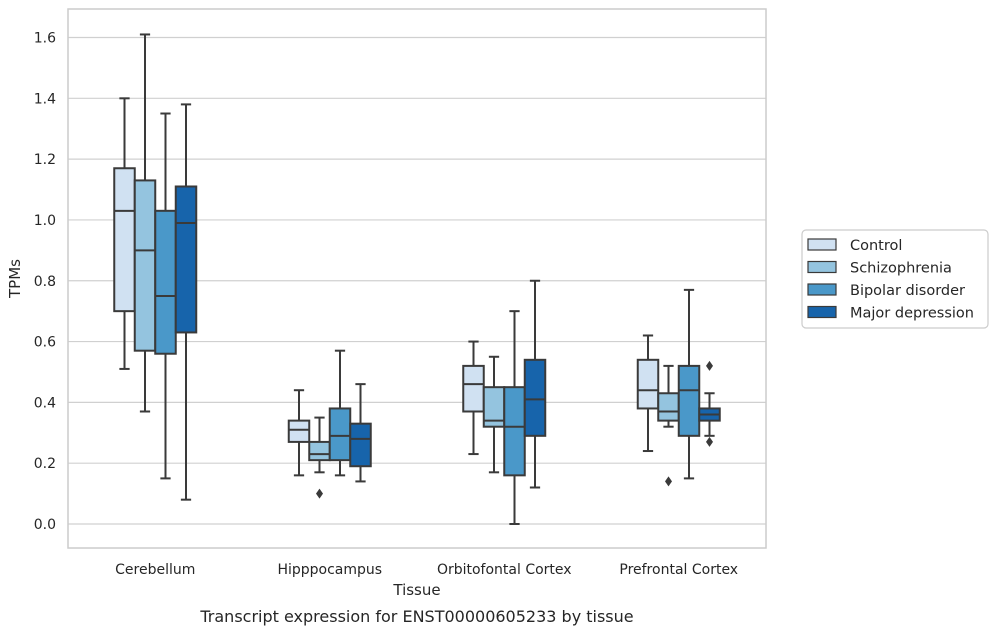 This screenshot has height=634, width=997. What do you see at coordinates (45, 464) in the screenshot?
I see `y-tick-label: 0.2` at bounding box center [45, 464].